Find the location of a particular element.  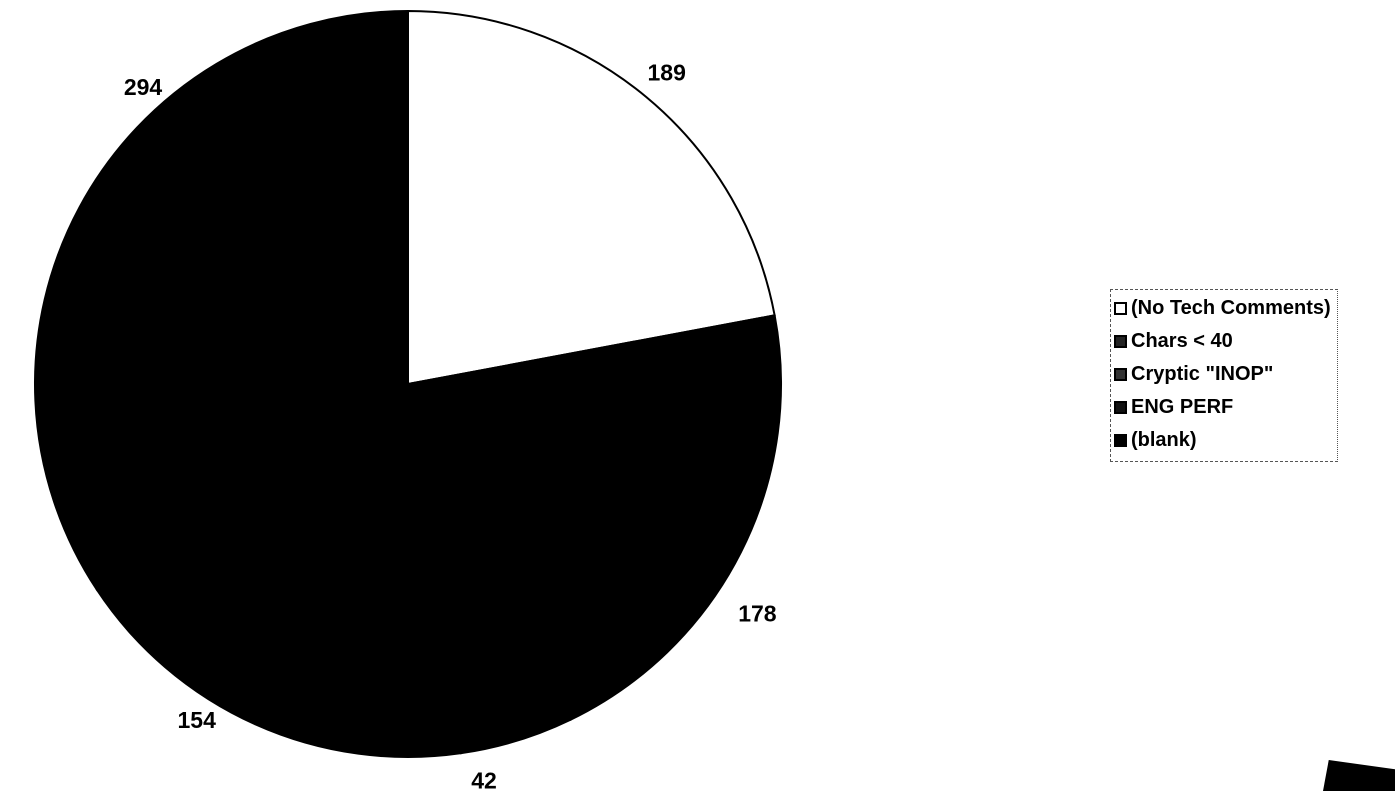

legend-label: (blank) is located at coordinates (1164, 440).